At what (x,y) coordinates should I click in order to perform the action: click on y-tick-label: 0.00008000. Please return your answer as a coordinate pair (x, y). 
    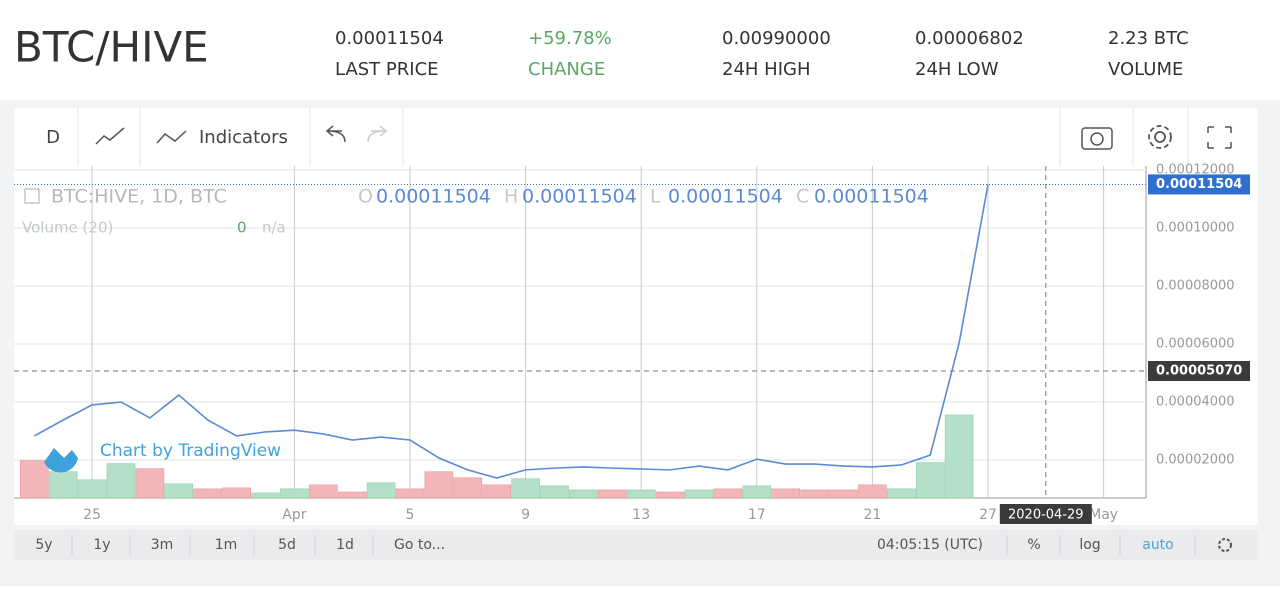
    Looking at the image, I should click on (1195, 286).